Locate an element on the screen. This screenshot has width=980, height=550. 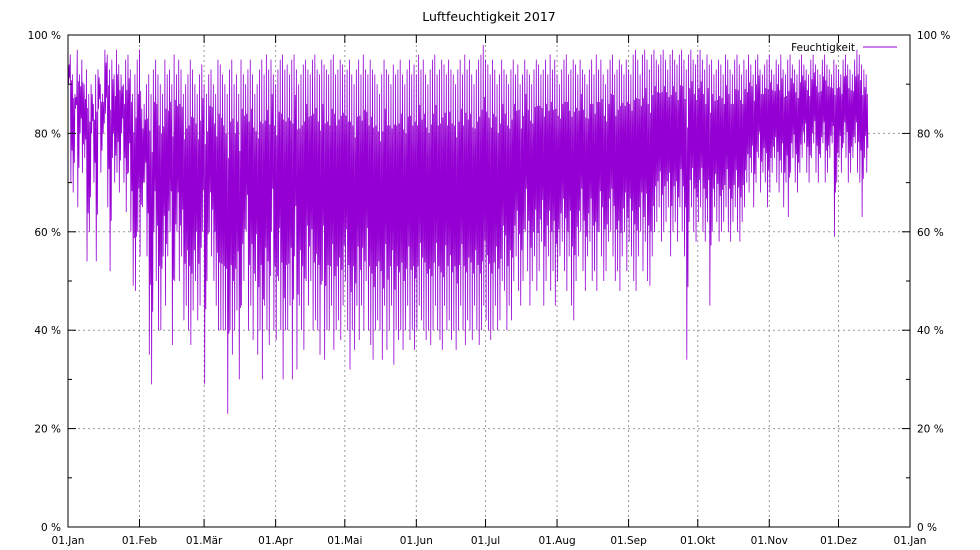
x-tick-label: 01.Mär is located at coordinates (204, 541).